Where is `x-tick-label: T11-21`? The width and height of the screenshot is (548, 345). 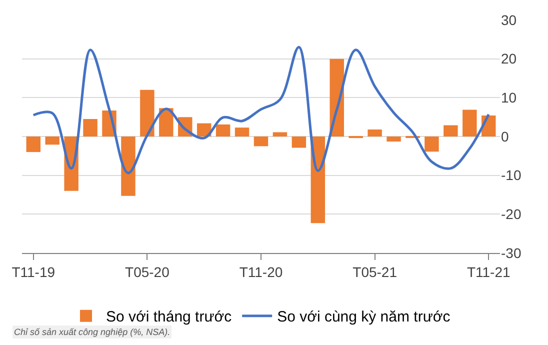 x-tick-label: T11-21 is located at coordinates (488, 272).